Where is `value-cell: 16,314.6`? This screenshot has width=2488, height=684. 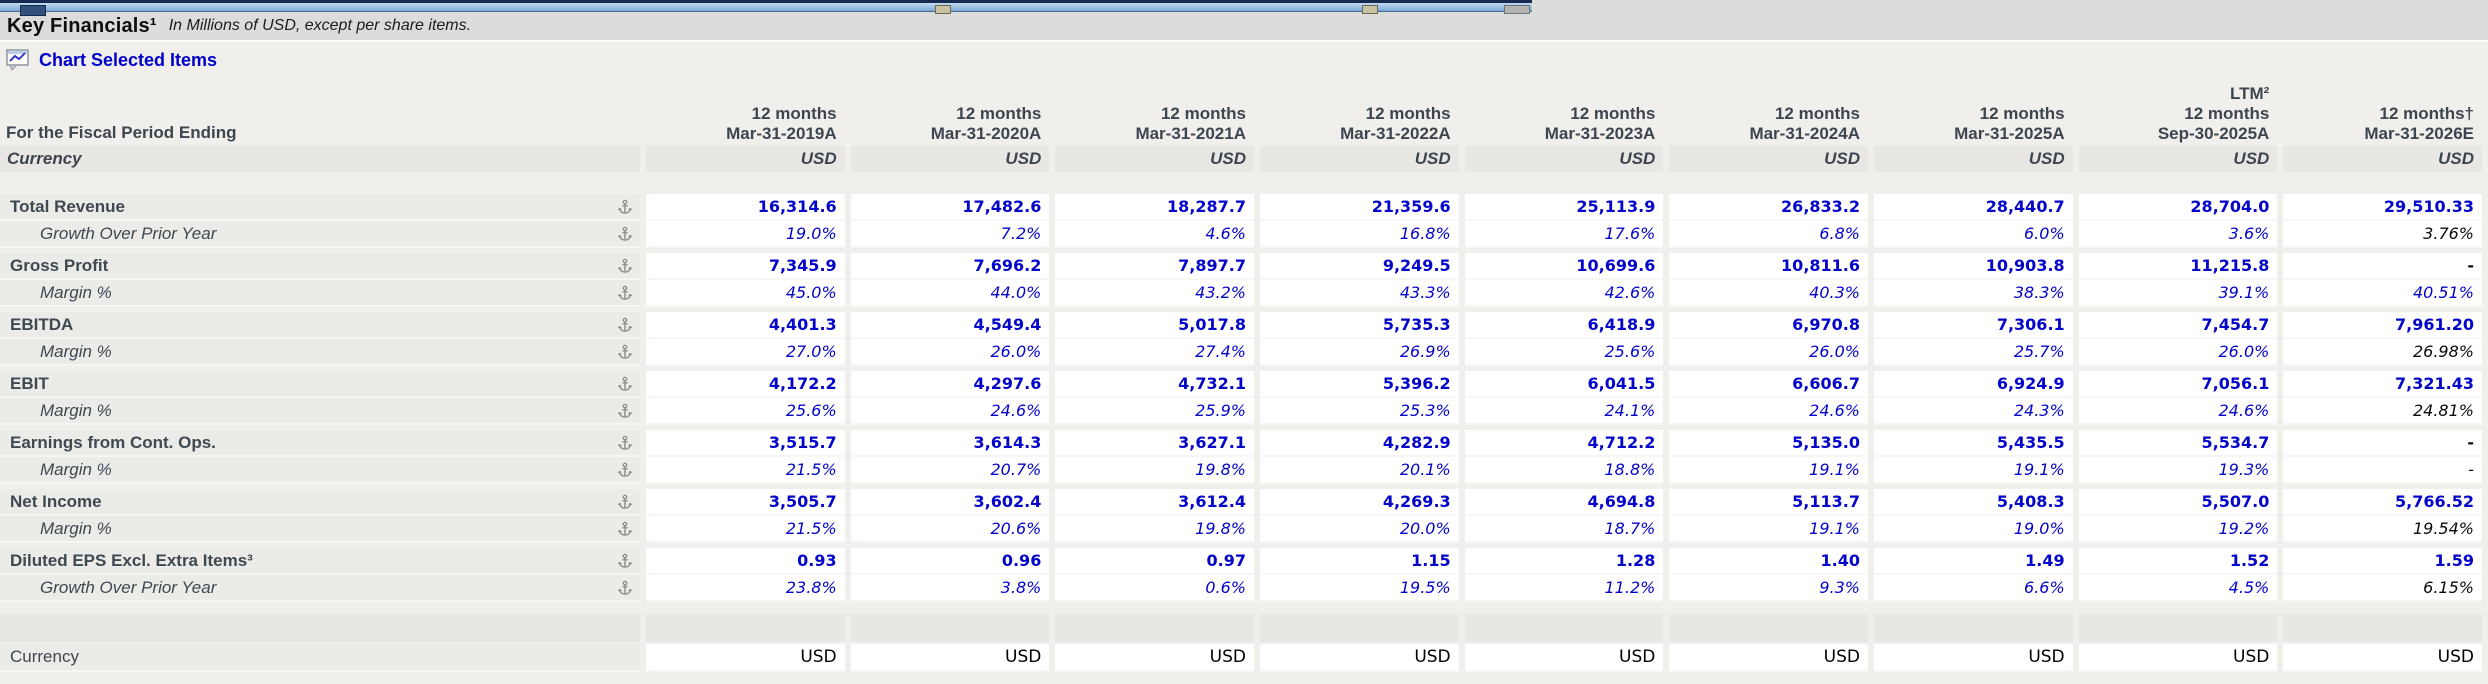 value-cell: 16,314.6 is located at coordinates (745, 207).